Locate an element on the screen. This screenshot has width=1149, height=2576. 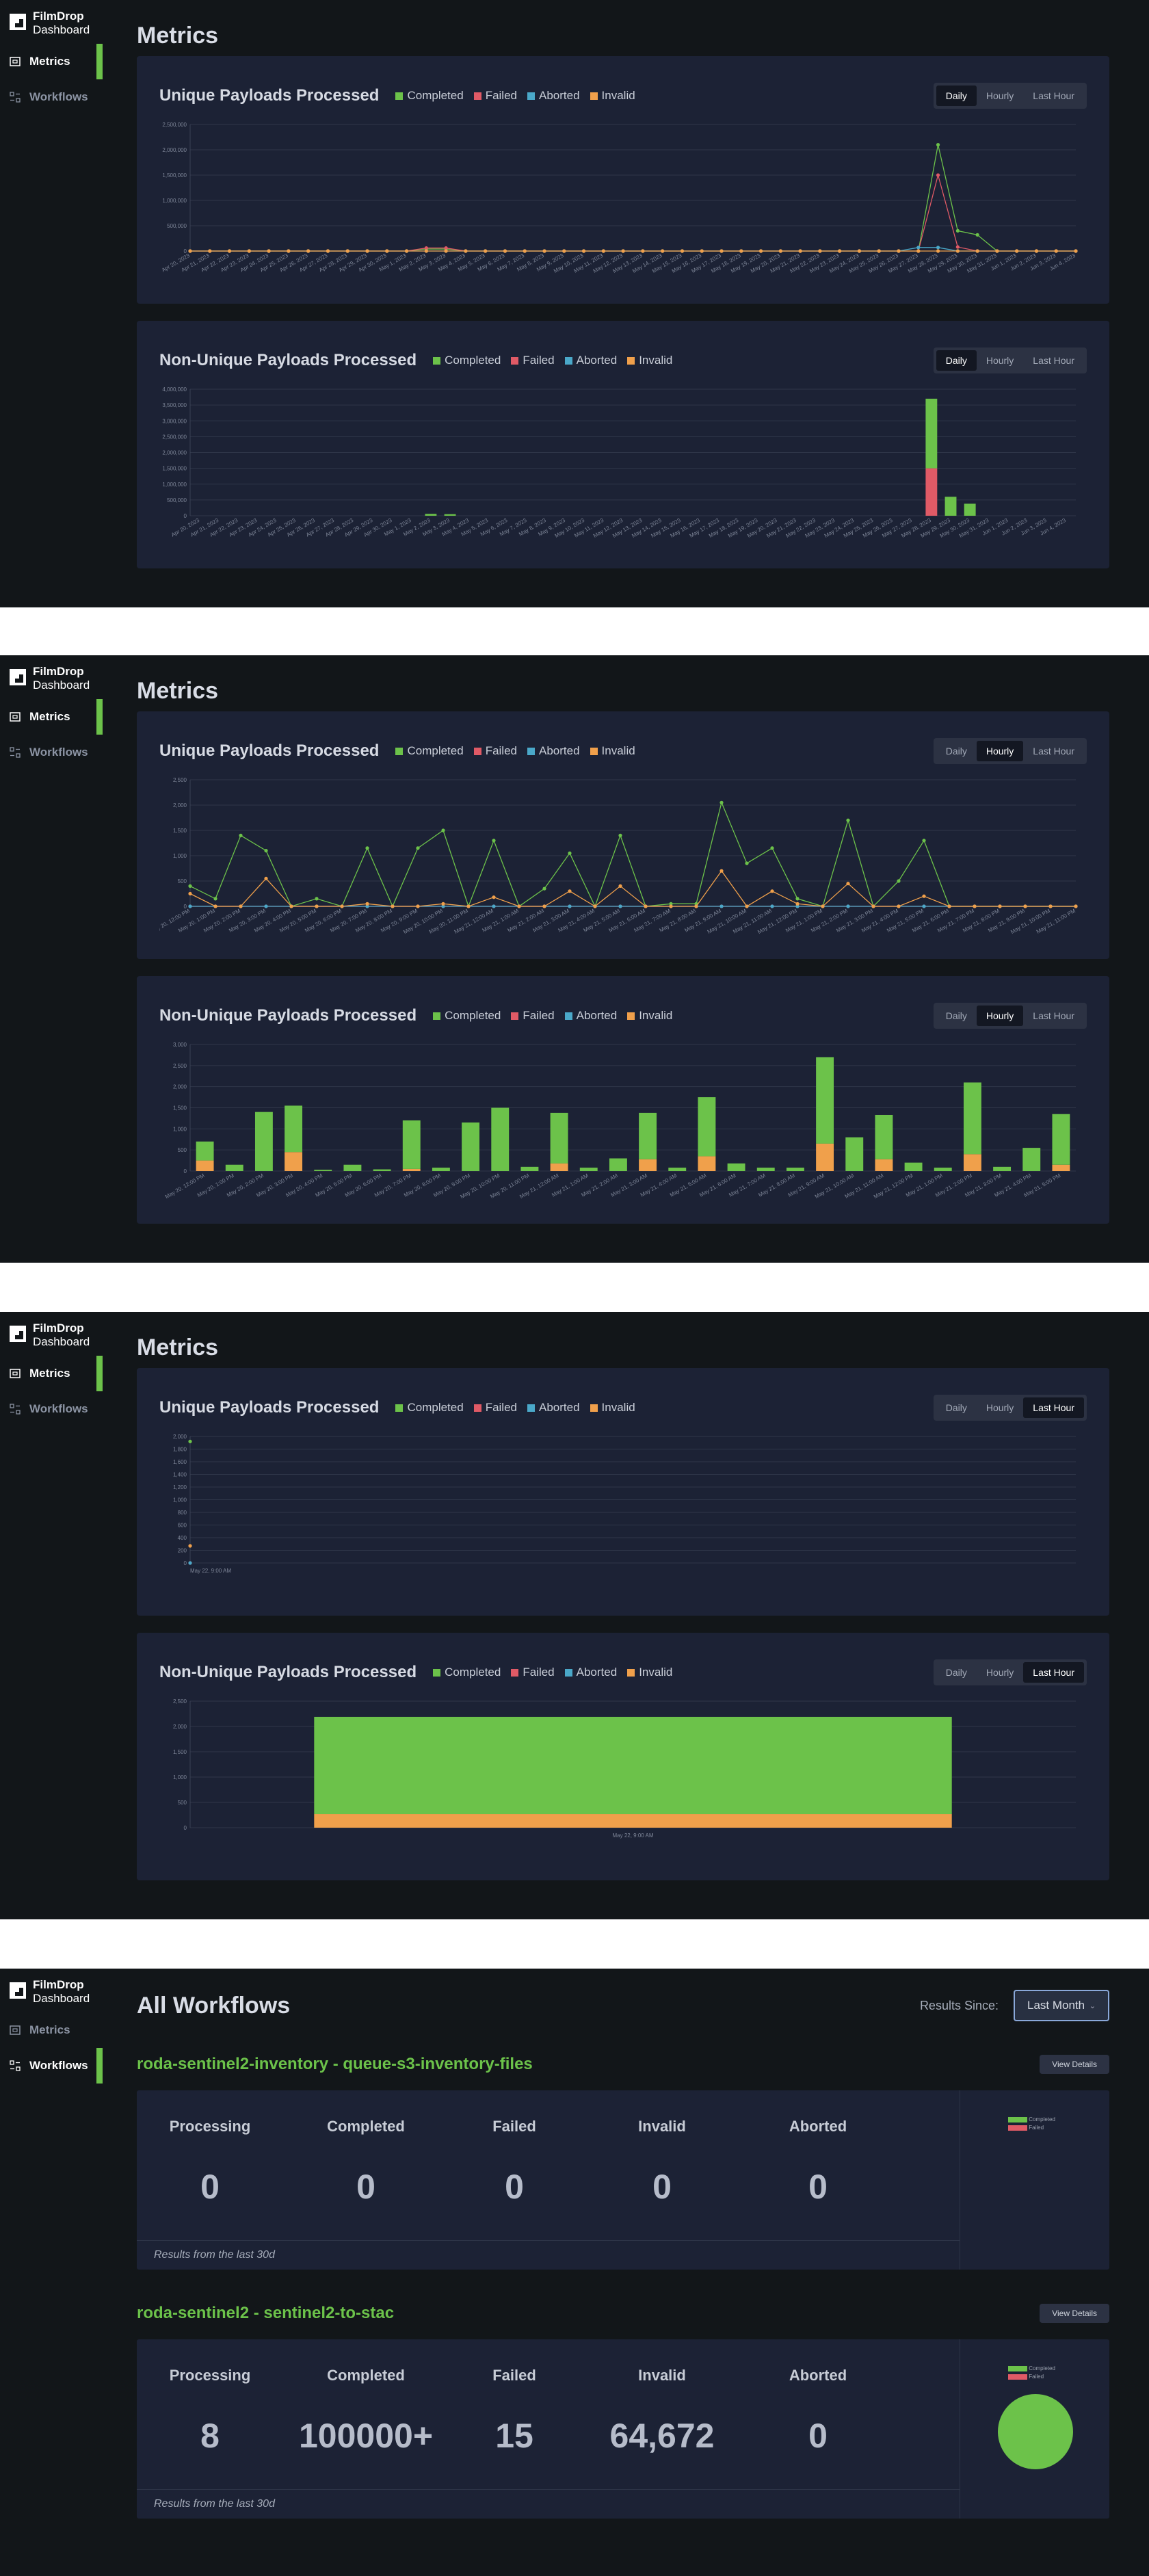
y-tick-label: 2,000 is located at coordinates (180, 1087).